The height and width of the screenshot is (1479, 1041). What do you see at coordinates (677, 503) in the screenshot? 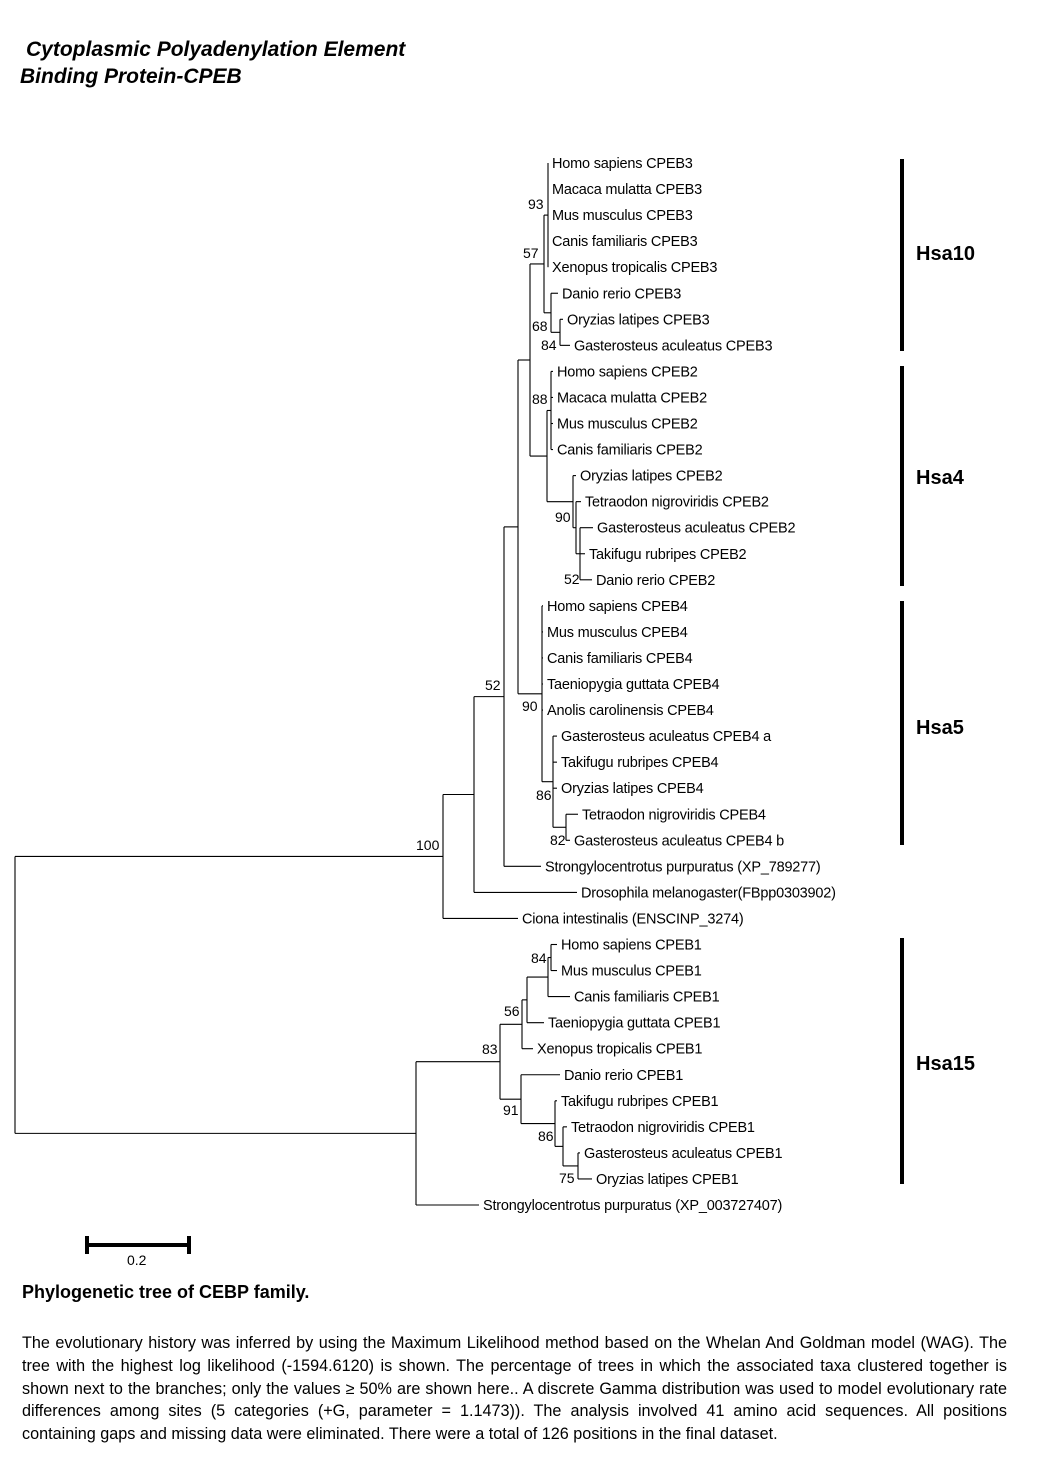
I see `taxon-label: Tetraodon nigroviridis CPEB2` at bounding box center [677, 503].